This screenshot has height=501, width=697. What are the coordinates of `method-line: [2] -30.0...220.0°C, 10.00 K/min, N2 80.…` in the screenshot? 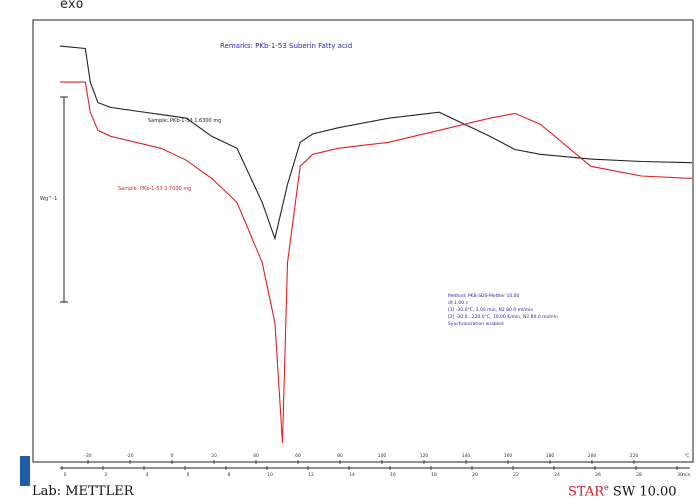 It's located at (503, 317).